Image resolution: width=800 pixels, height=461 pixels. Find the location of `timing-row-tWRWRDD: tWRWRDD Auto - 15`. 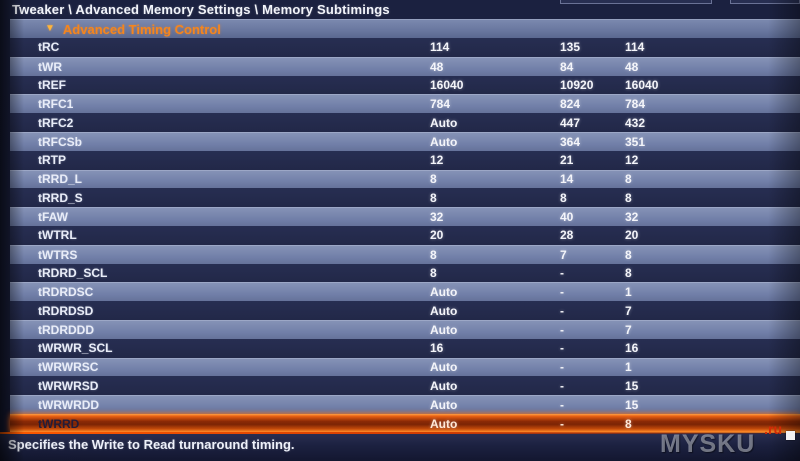

timing-row-tWRWRDD: tWRWRDD Auto - 15 is located at coordinates (405, 404).